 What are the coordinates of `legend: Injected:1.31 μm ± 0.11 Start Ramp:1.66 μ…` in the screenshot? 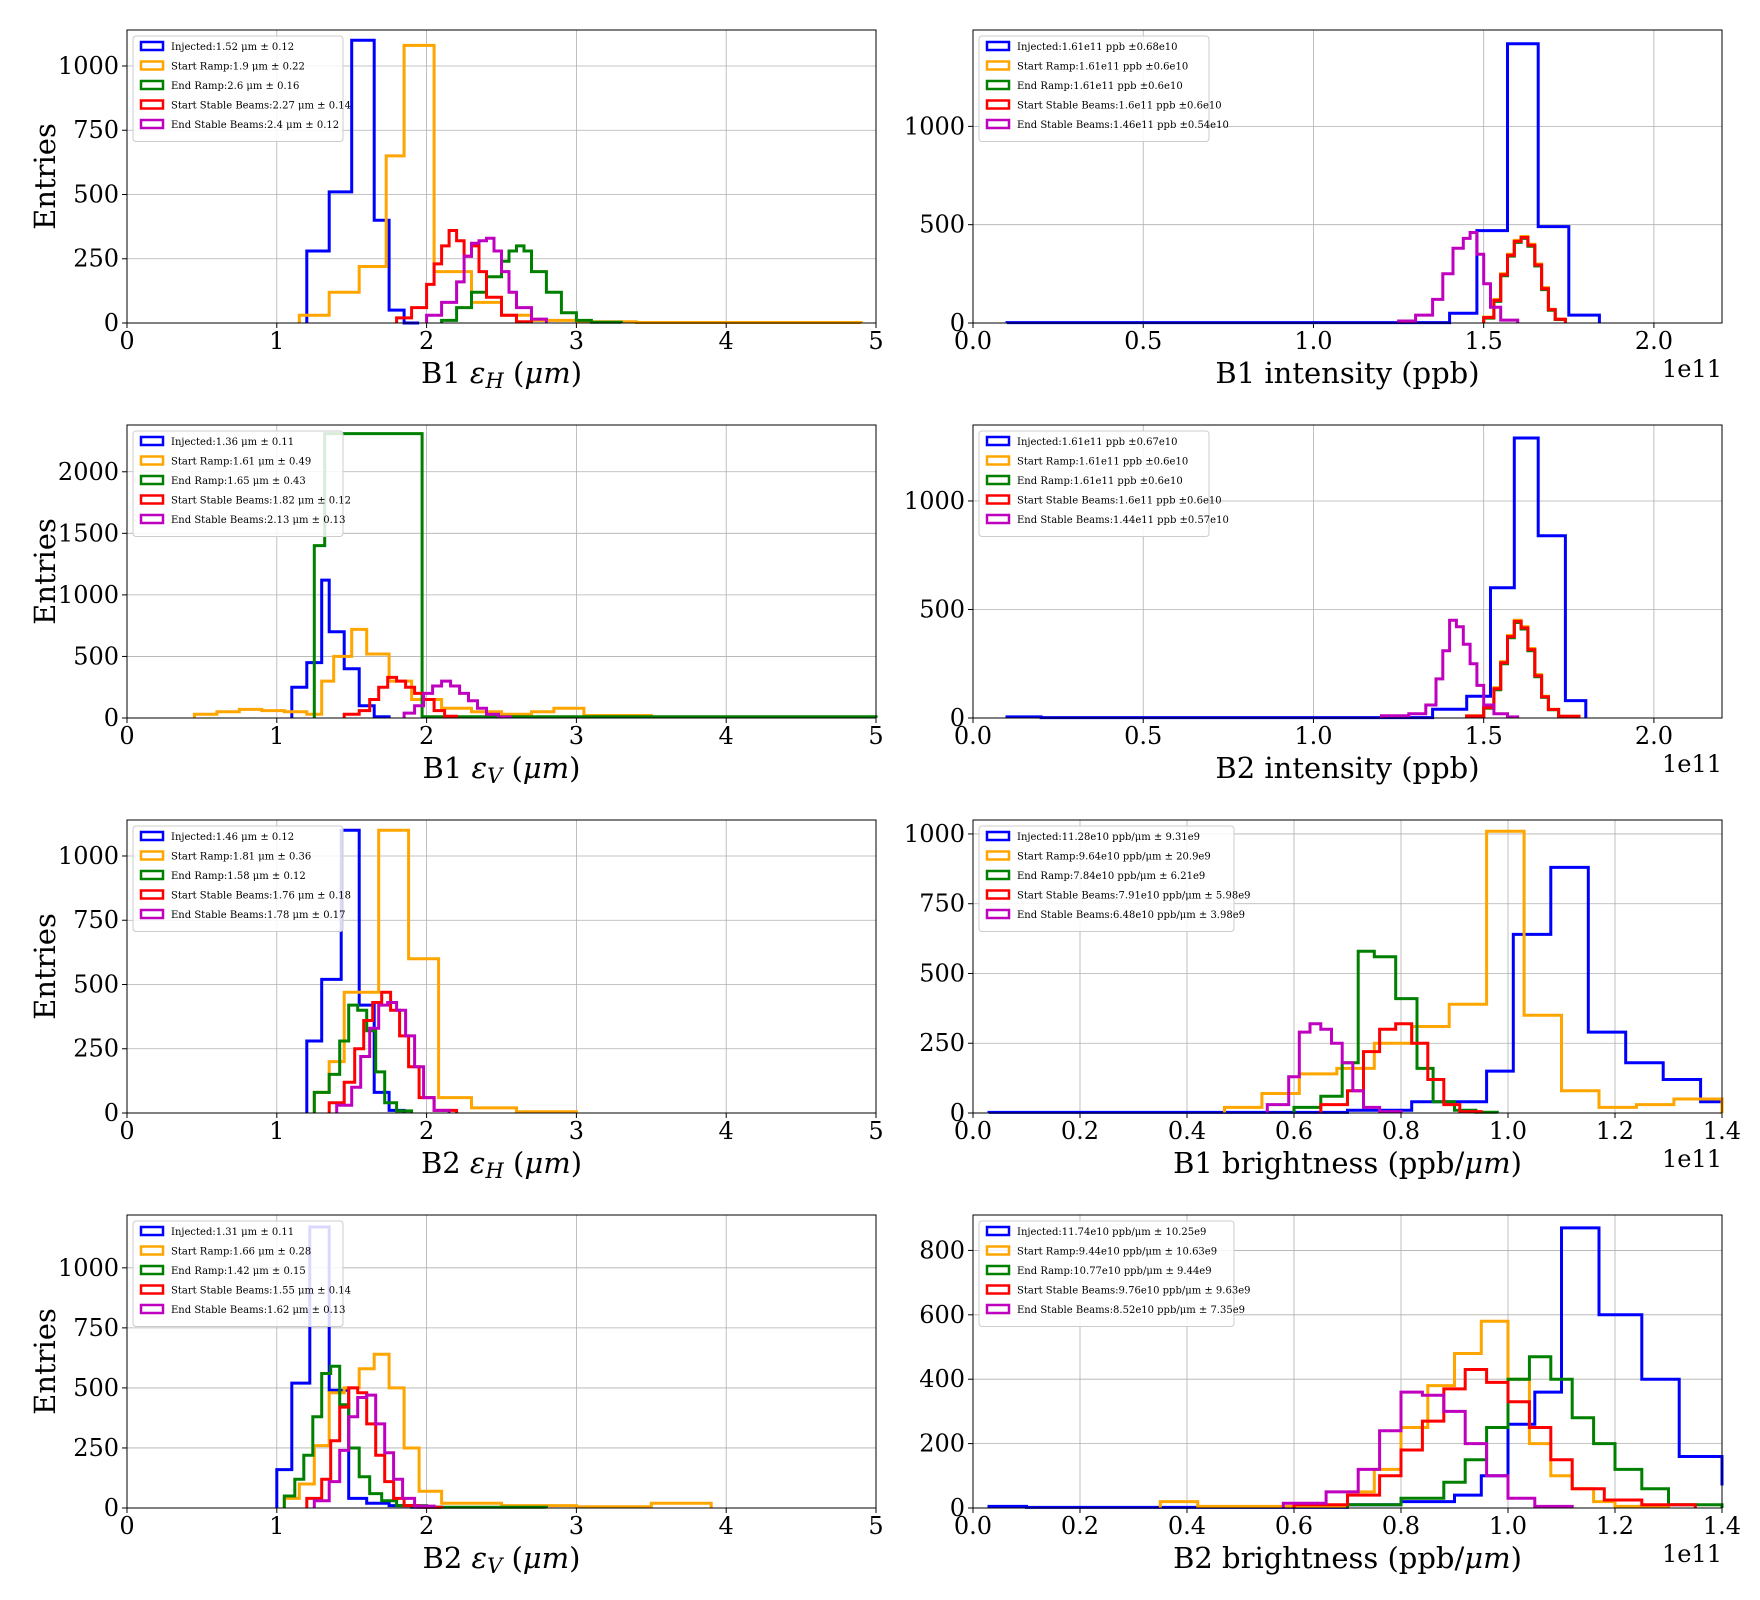 It's located at (241, 1273).